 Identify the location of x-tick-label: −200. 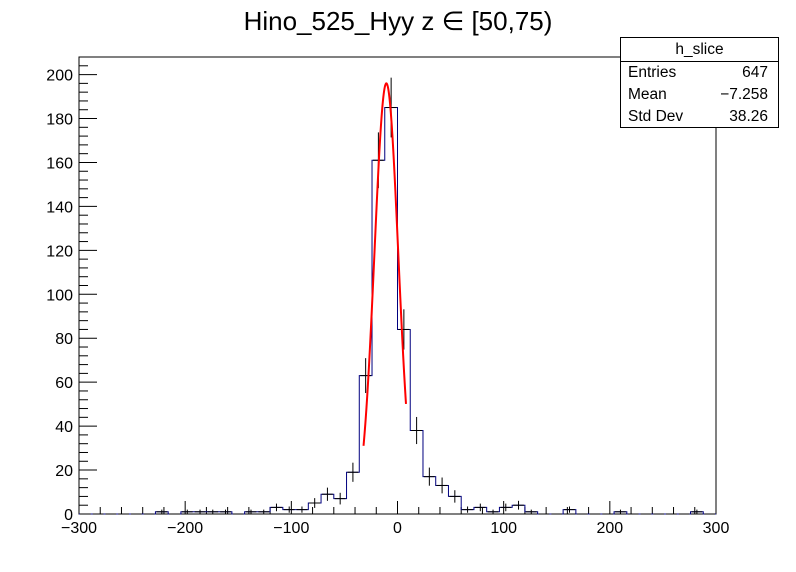
(185, 528).